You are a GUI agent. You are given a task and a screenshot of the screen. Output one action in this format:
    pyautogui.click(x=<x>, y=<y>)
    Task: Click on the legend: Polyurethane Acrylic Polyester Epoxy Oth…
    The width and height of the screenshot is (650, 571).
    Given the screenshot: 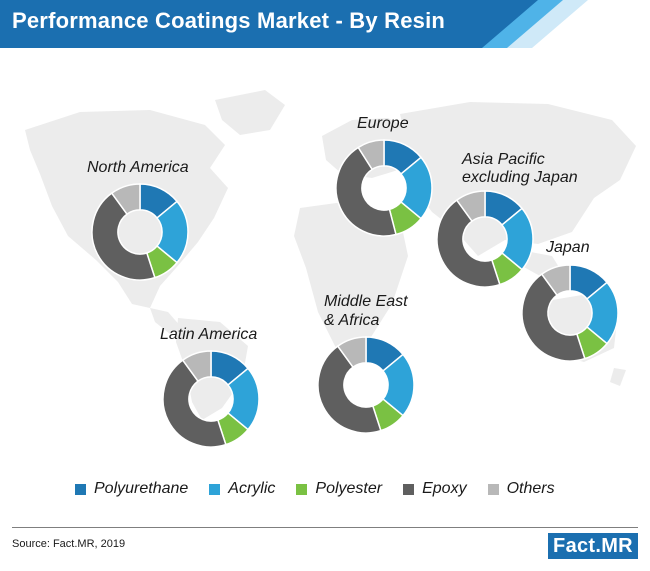 What is the action you would take?
    pyautogui.click(x=325, y=489)
    